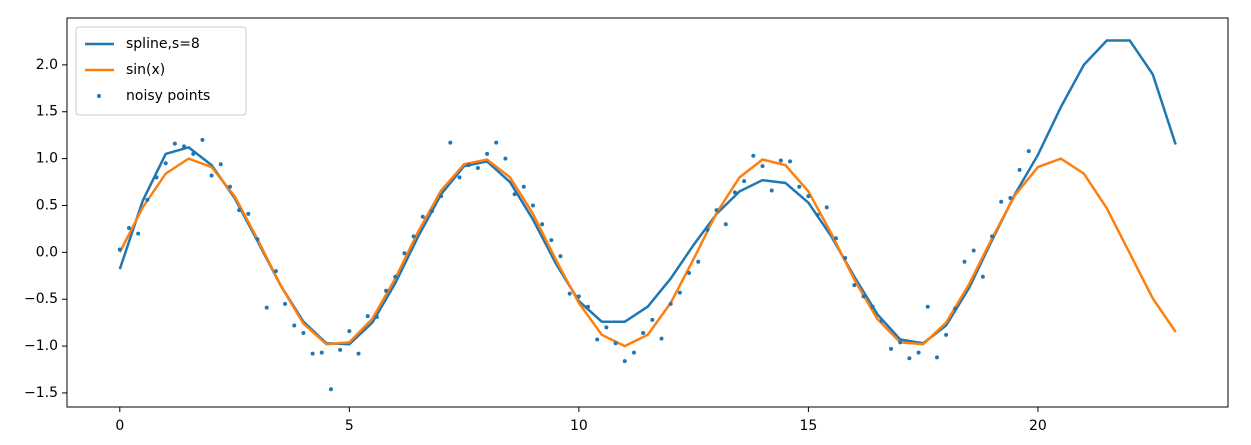  Describe the element at coordinates (47, 159) in the screenshot. I see `y-tick-label: 1.0` at that location.